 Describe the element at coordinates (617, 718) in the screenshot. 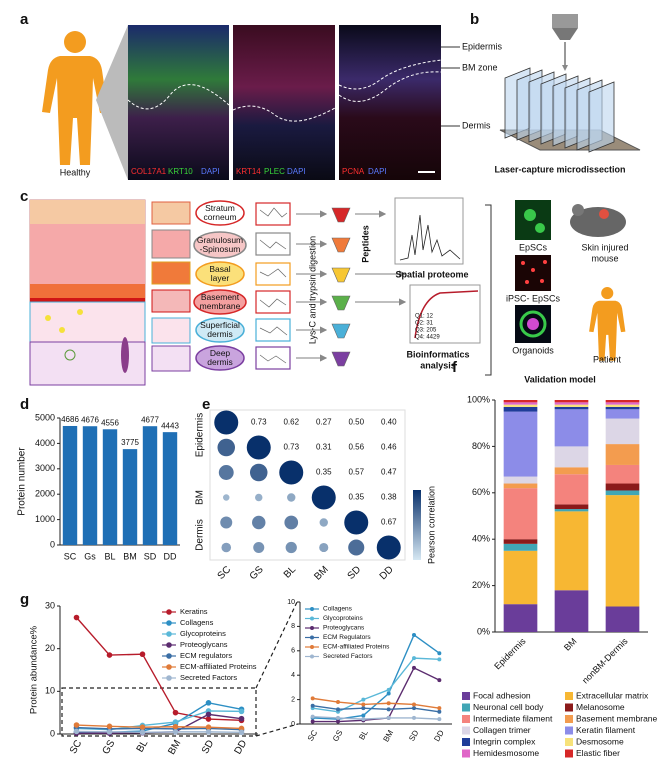

I see `legend-label: Basement membrane` at that location.